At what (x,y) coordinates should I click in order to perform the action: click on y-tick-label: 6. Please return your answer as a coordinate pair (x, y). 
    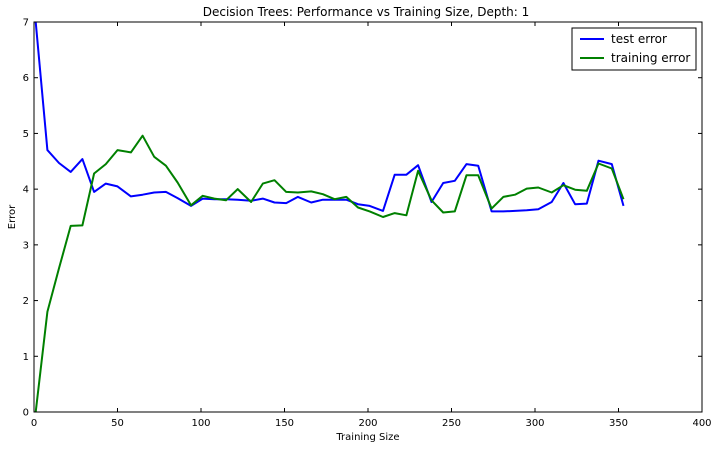
    Looking at the image, I should click on (26, 78).